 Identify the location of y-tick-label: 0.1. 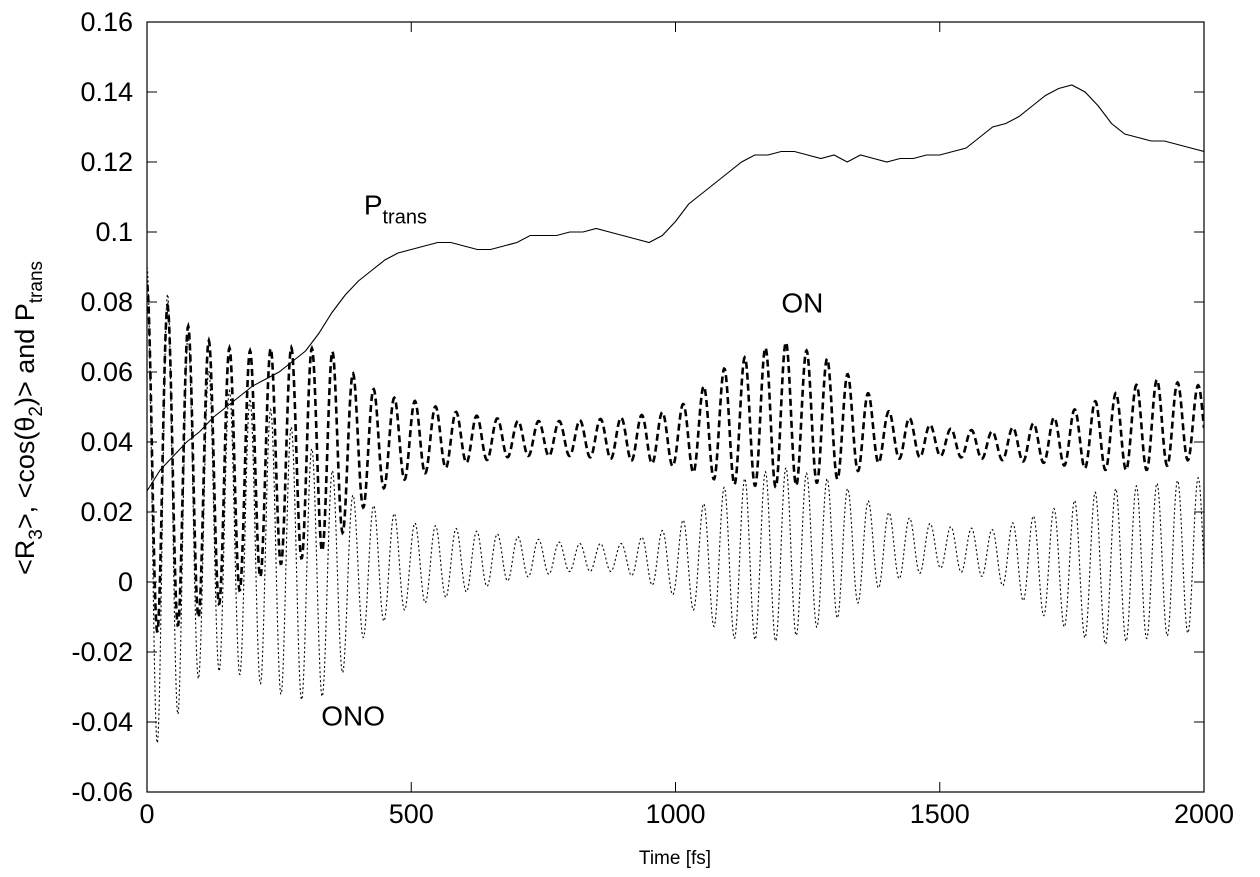
(114, 232).